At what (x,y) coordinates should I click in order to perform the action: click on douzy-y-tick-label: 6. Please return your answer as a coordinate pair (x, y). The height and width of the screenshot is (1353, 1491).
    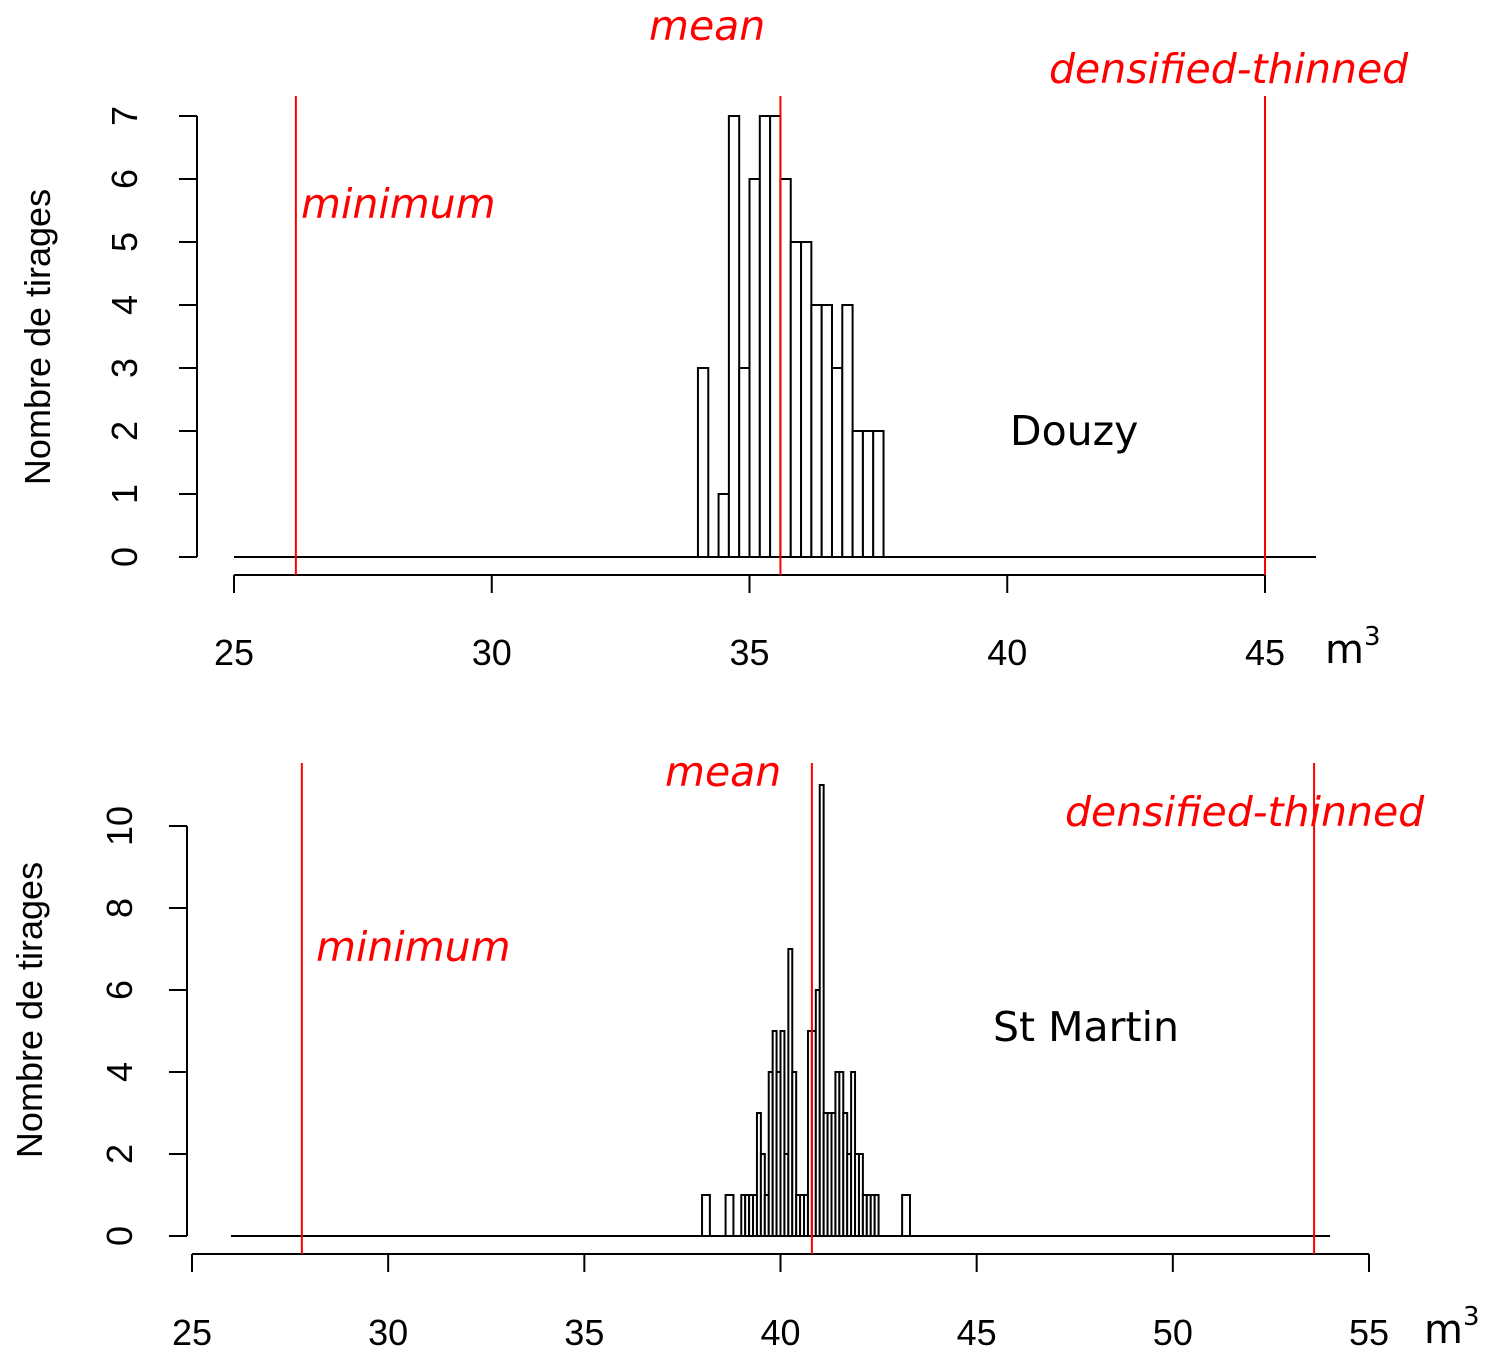
    Looking at the image, I should click on (124, 179).